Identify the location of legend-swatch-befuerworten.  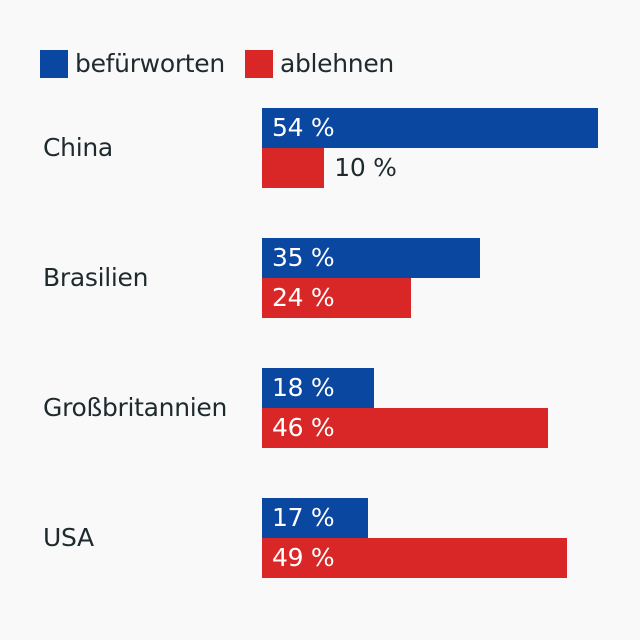
(54, 64).